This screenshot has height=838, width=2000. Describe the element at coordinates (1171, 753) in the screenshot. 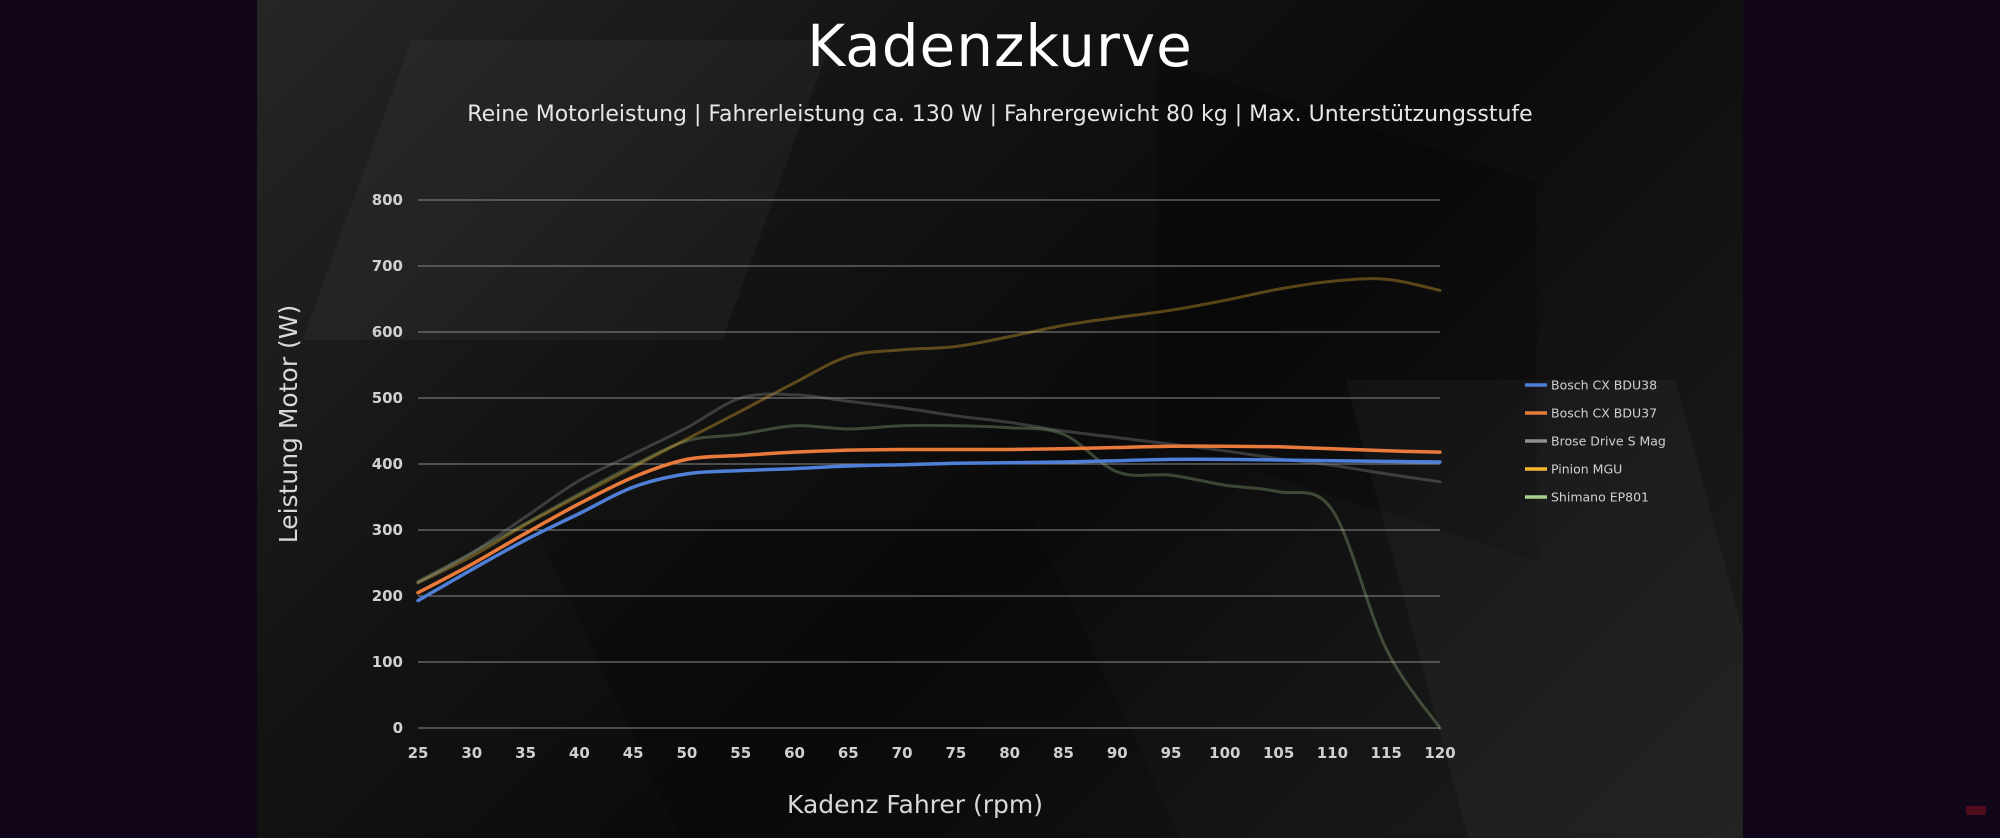

I see `x-tick-label: 95` at that location.